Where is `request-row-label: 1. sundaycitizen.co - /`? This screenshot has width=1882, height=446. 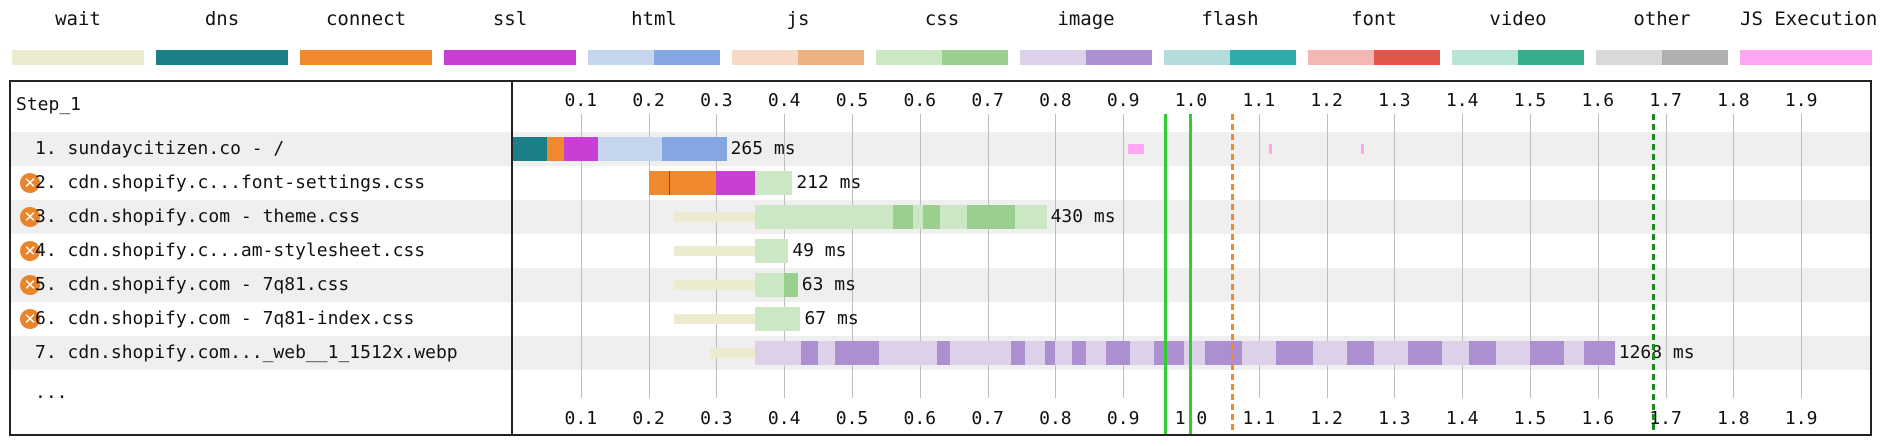 request-row-label: 1. sundaycitizen.co - / is located at coordinates (261, 149).